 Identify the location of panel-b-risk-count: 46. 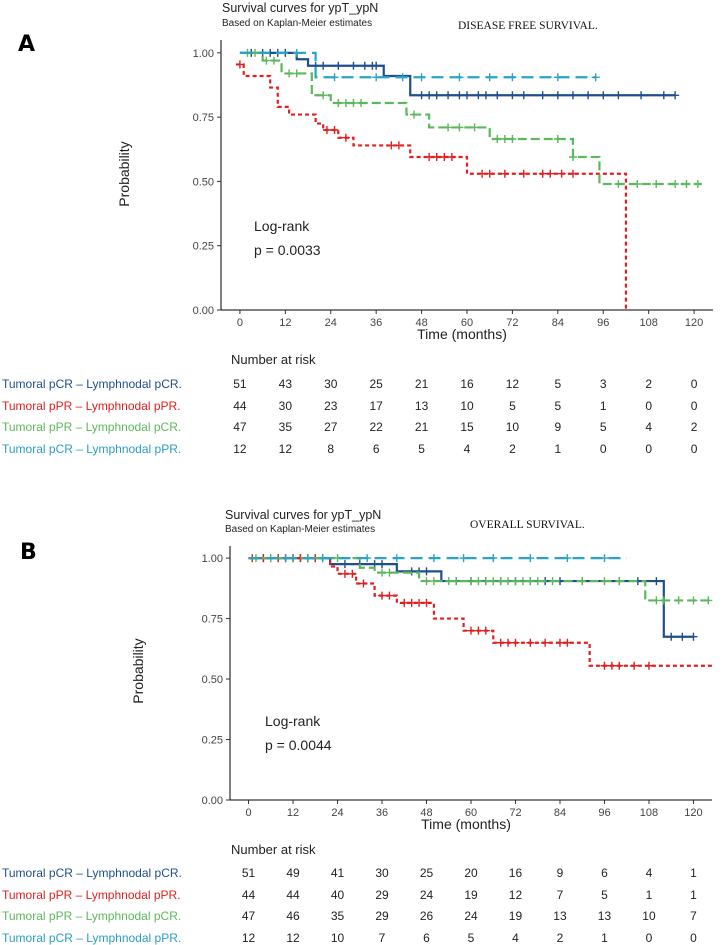
(293, 916).